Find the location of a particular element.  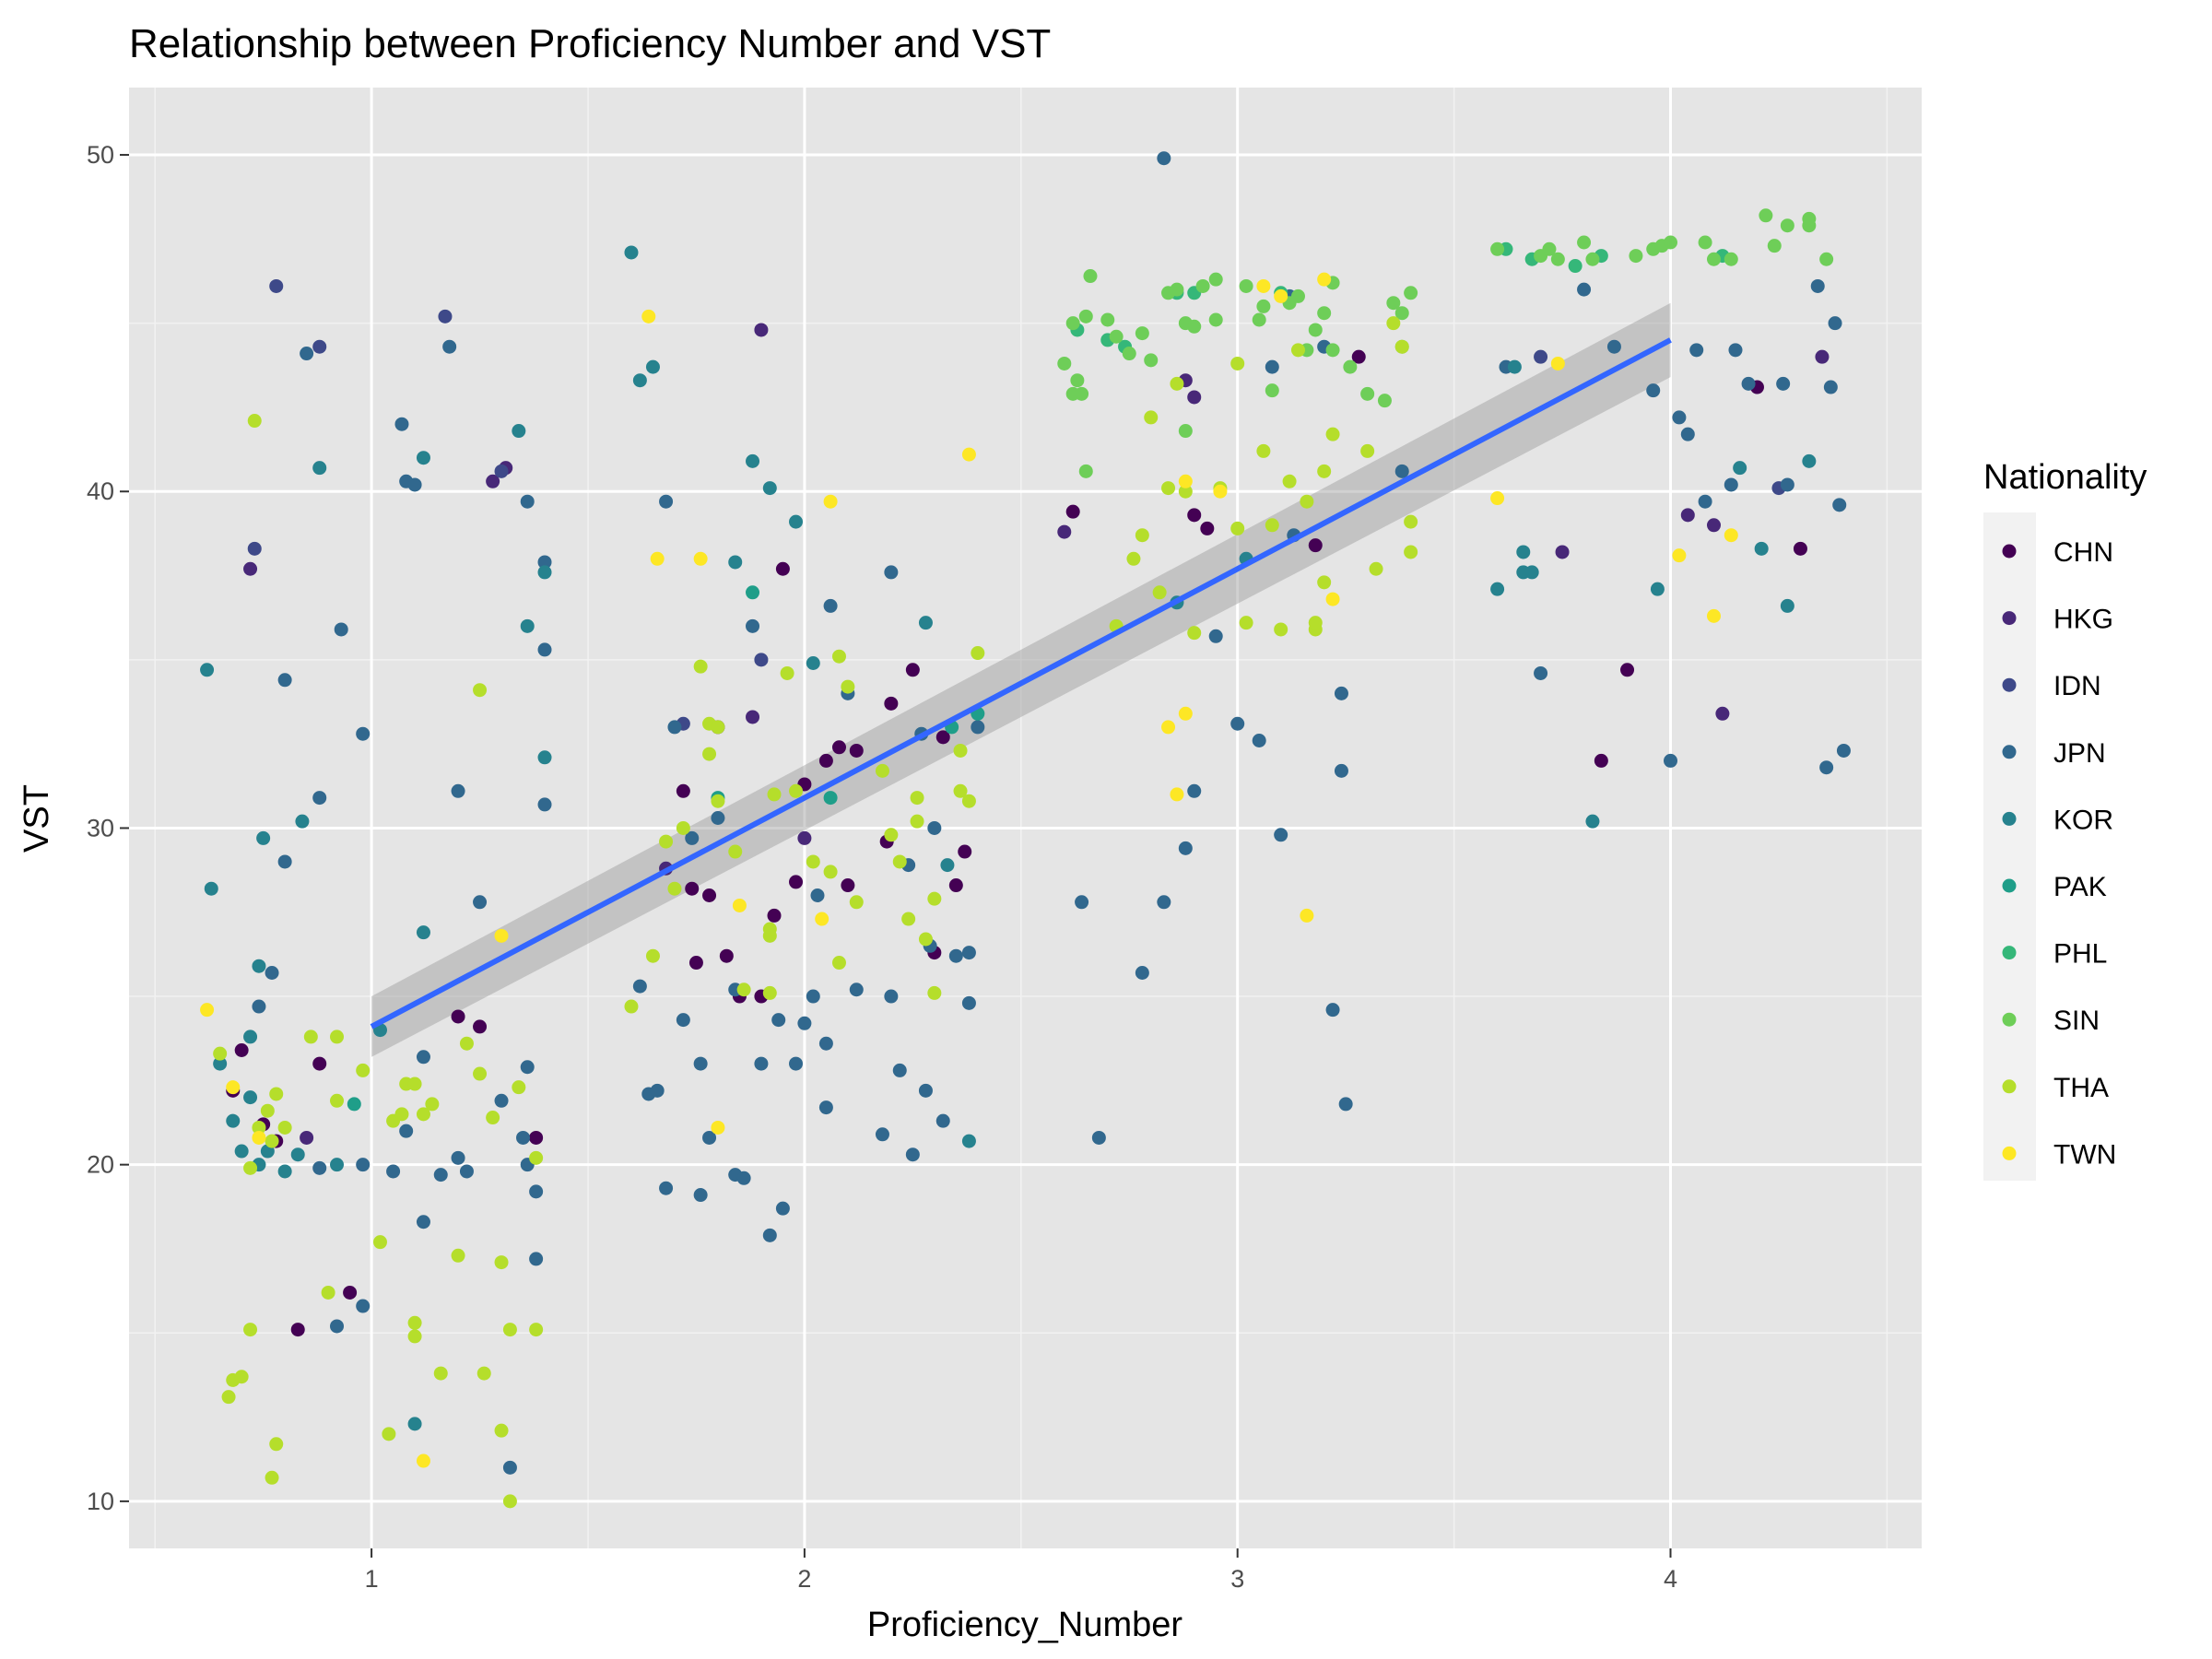

legend-label-idn: IDN is located at coordinates (2077, 686).